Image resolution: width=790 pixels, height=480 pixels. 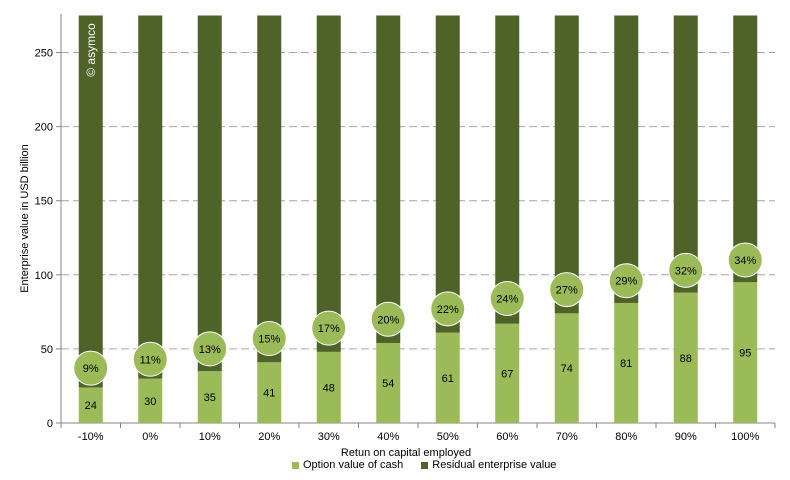 I want to click on bar-value-label: 95, so click(x=745, y=354).